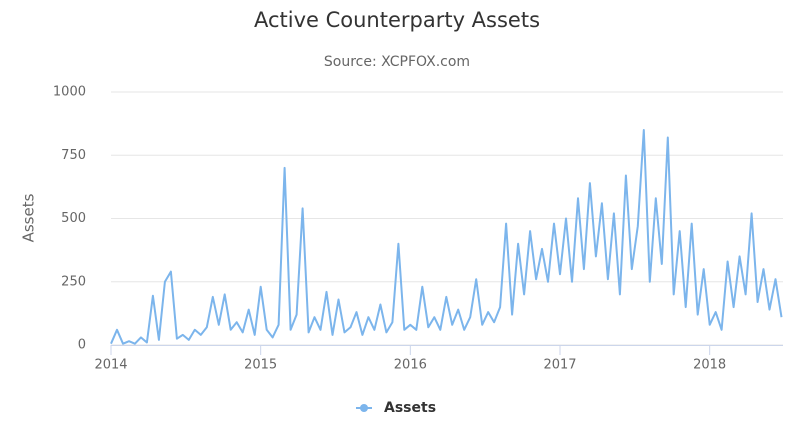  I want to click on legend-symbol-marker, so click(364, 408).